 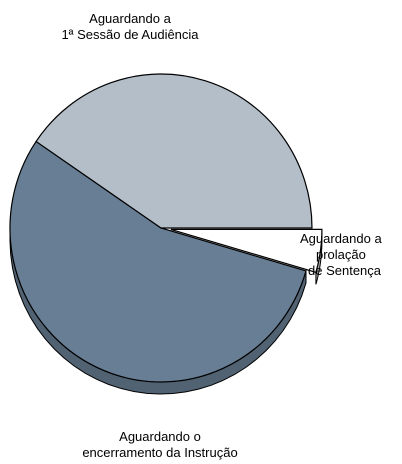 I want to click on slice-label-primeira-sessao-line-2: 1ª Sessão de Audiência, so click(x=130, y=34).